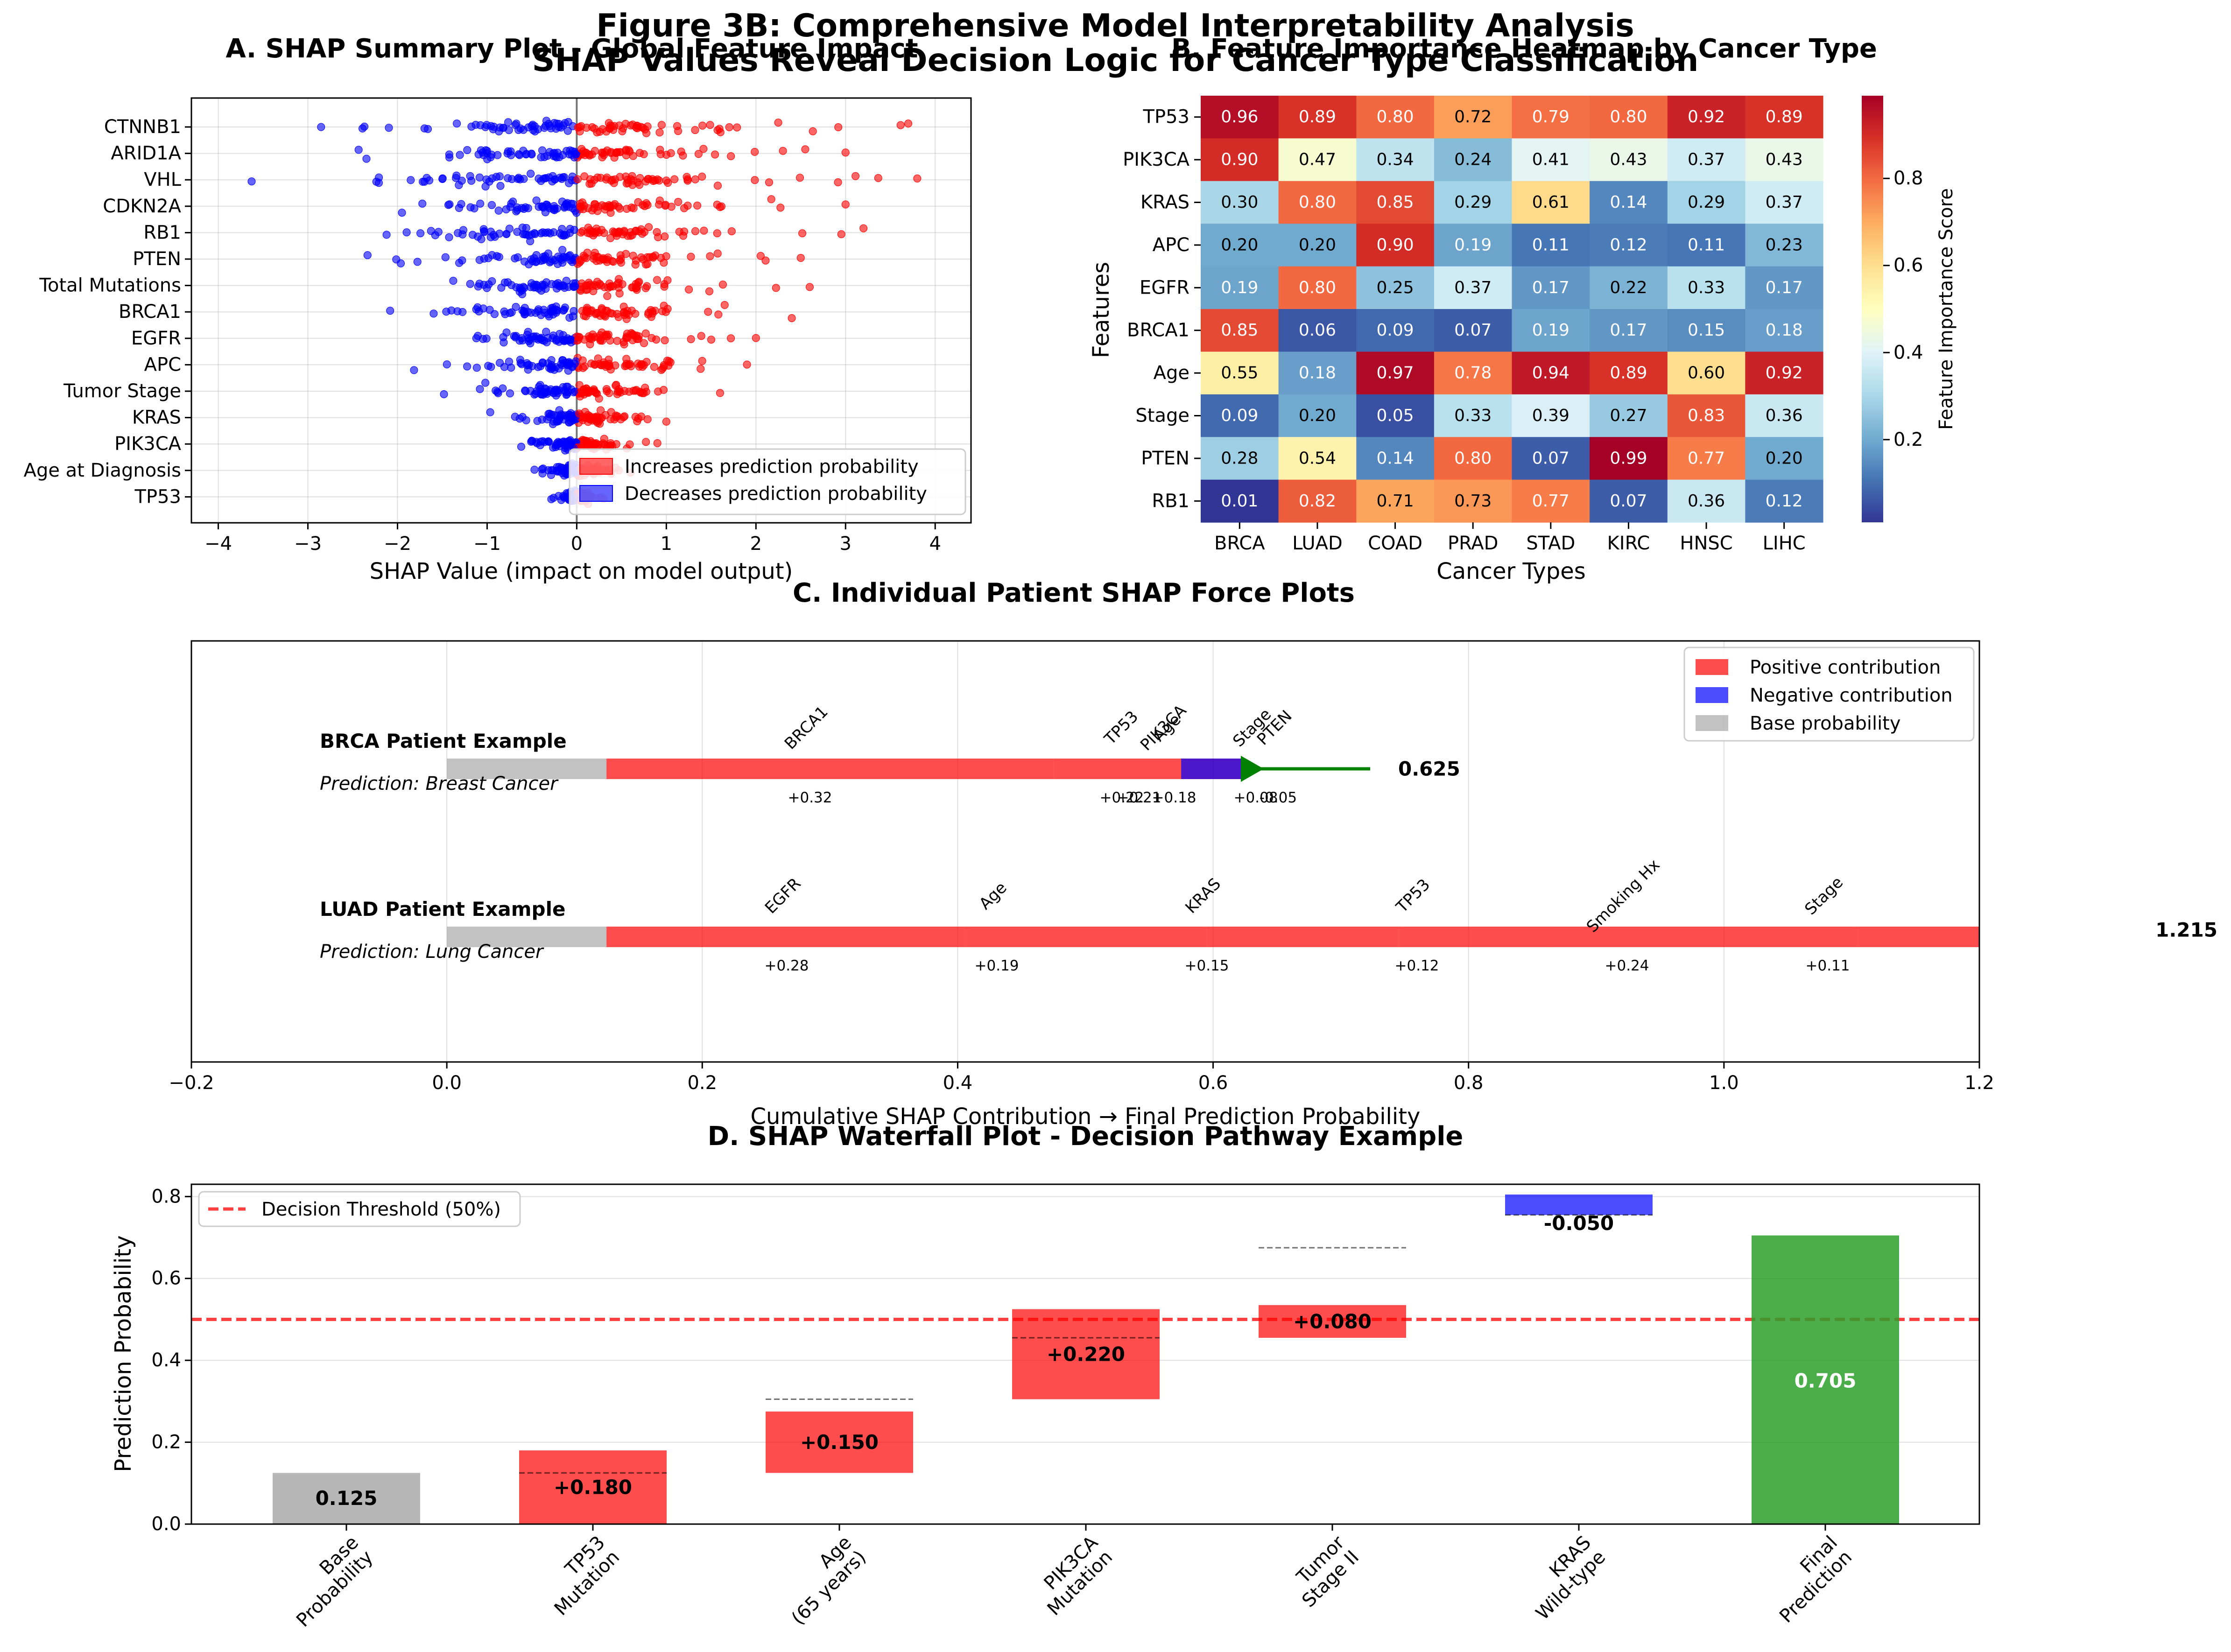 The image size is (2231, 1652). What do you see at coordinates (1908, 178) in the screenshot?
I see `colorbar-tick-label: 0.8` at bounding box center [1908, 178].